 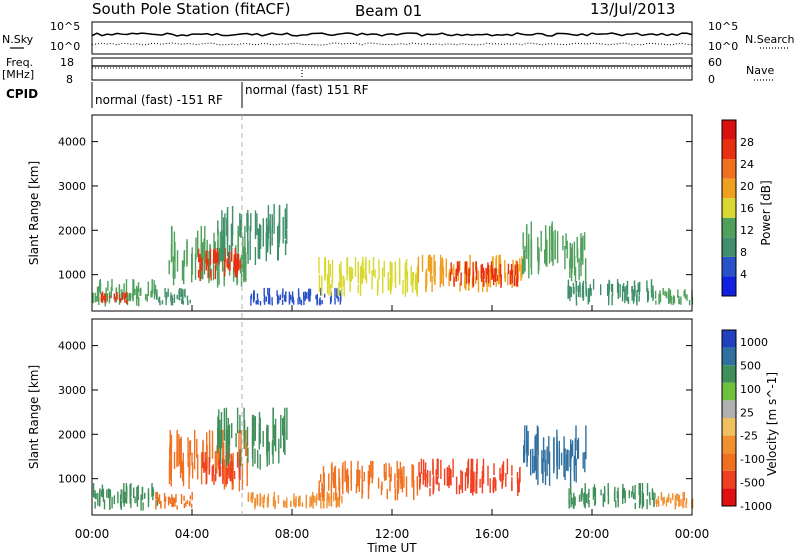 I want to click on power-colorbar-segment, so click(x=729, y=169).